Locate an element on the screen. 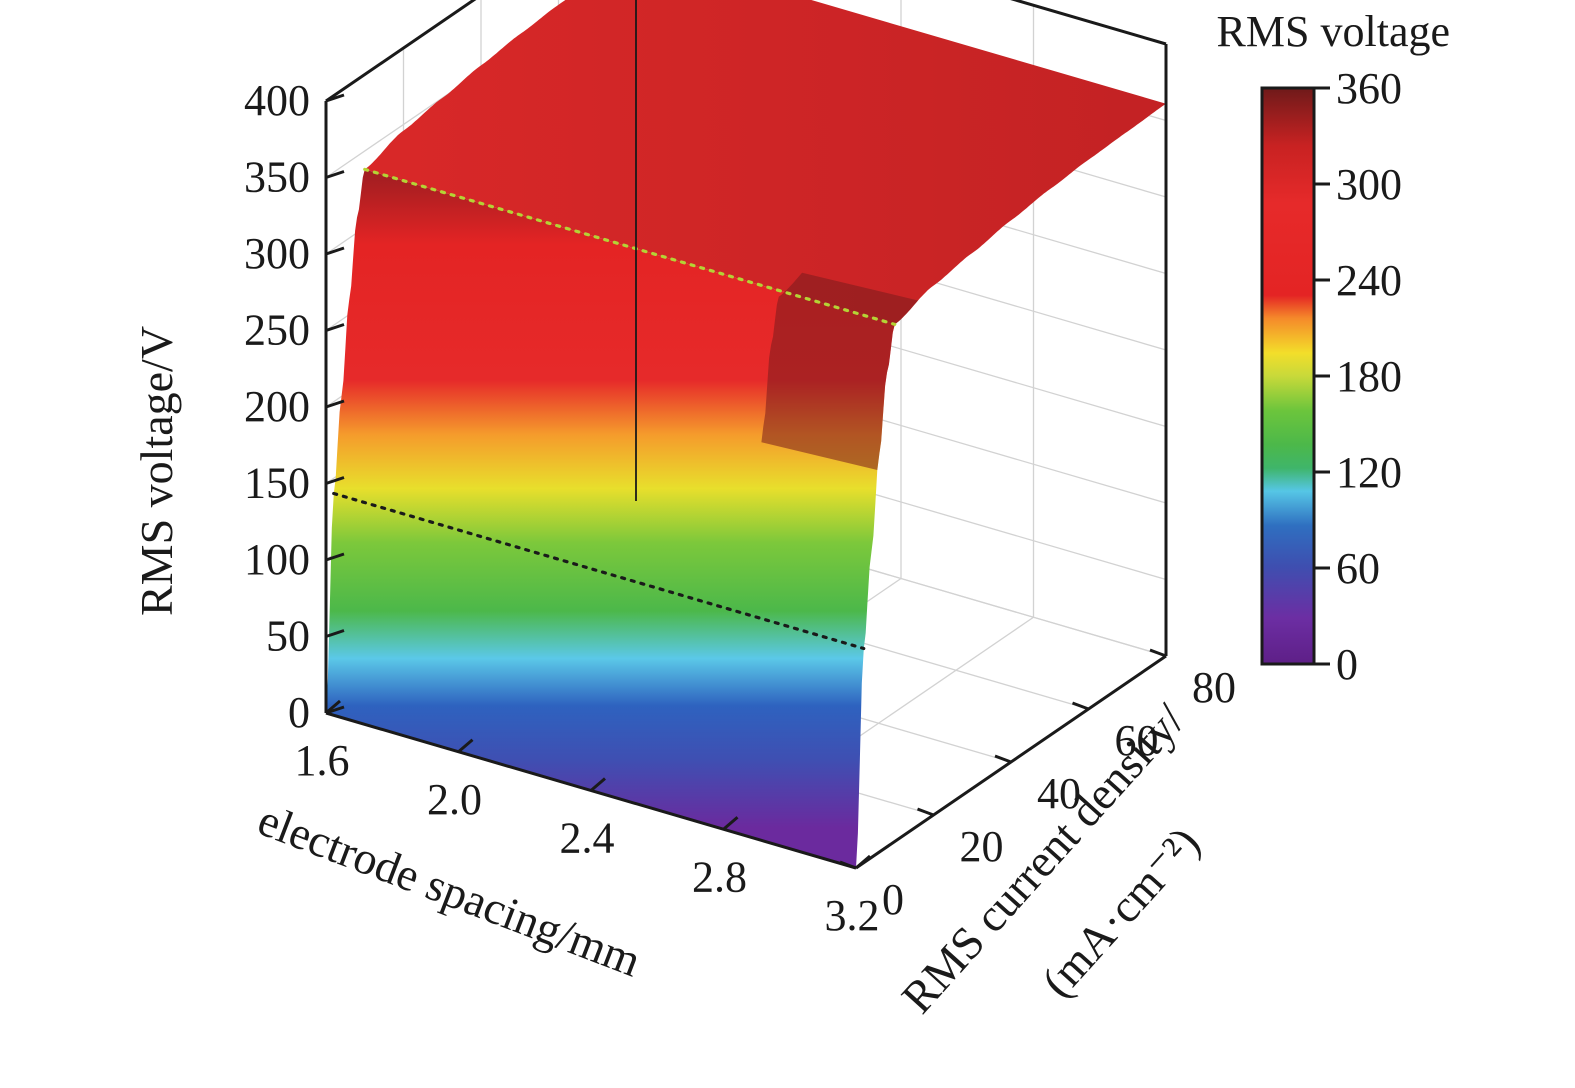  colorbar-tick-label: 60 is located at coordinates (1358, 568).